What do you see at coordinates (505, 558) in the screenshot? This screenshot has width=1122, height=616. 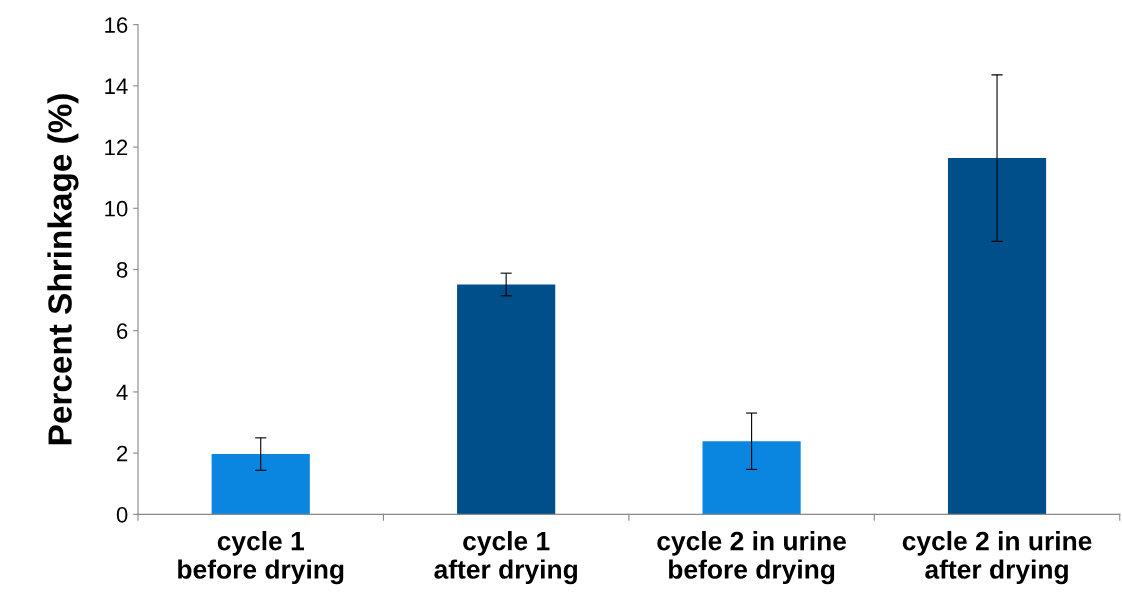 I see `x-tick-label: cycle 1 after drying` at bounding box center [505, 558].